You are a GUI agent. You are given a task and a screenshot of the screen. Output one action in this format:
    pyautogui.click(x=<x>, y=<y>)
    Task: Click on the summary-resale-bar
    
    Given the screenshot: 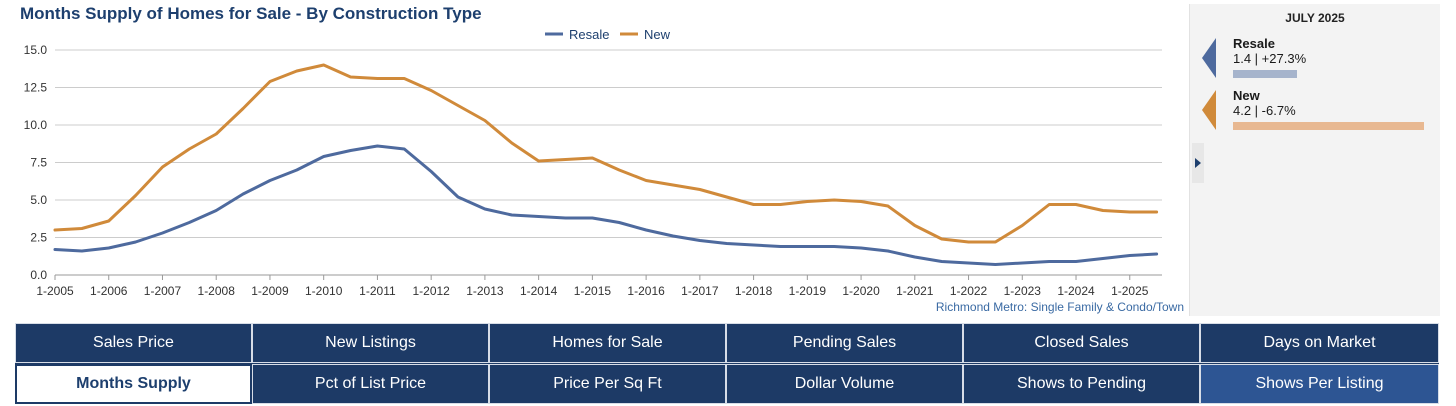 What is the action you would take?
    pyautogui.click(x=1265, y=74)
    